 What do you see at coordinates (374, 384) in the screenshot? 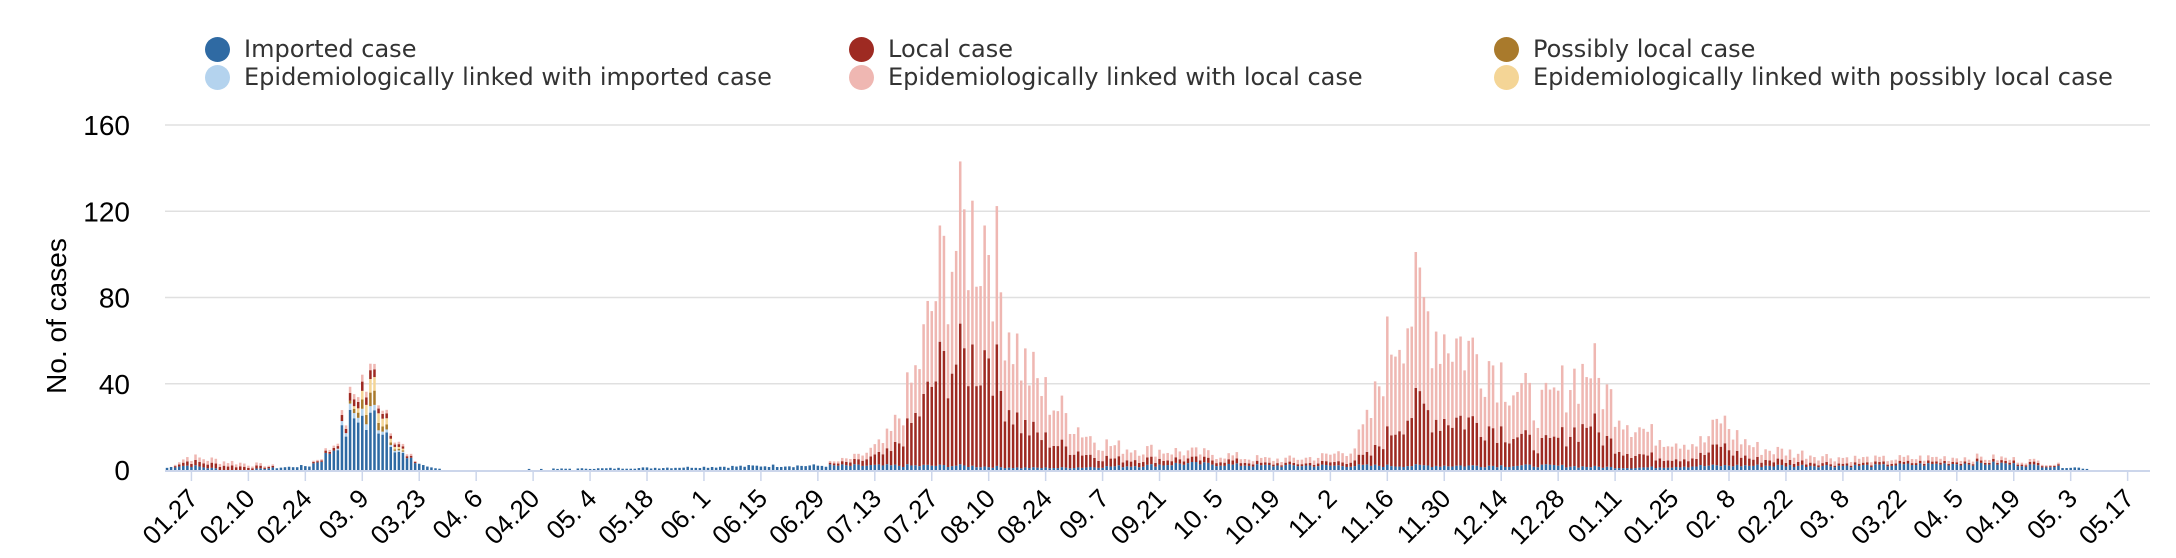
I see `bar-segment-possibly-local-linked` at bounding box center [374, 384].